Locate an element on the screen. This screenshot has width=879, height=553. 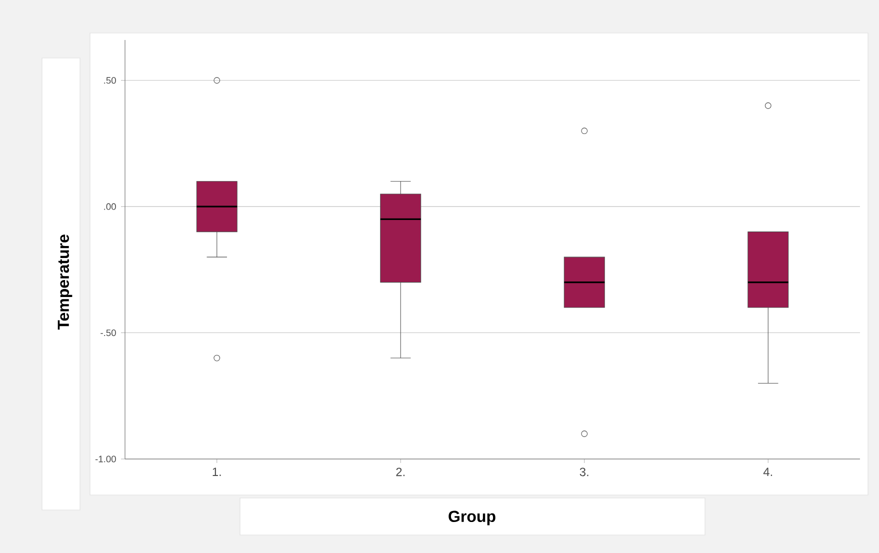
y-tick-label: .00 is located at coordinates (110, 206).